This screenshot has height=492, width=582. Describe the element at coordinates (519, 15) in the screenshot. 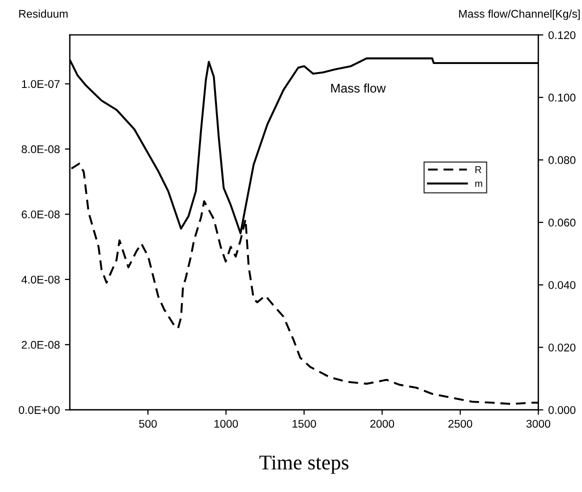

I see `y2-axis-title: Mass flow/Channel[Kg/s]` at that location.